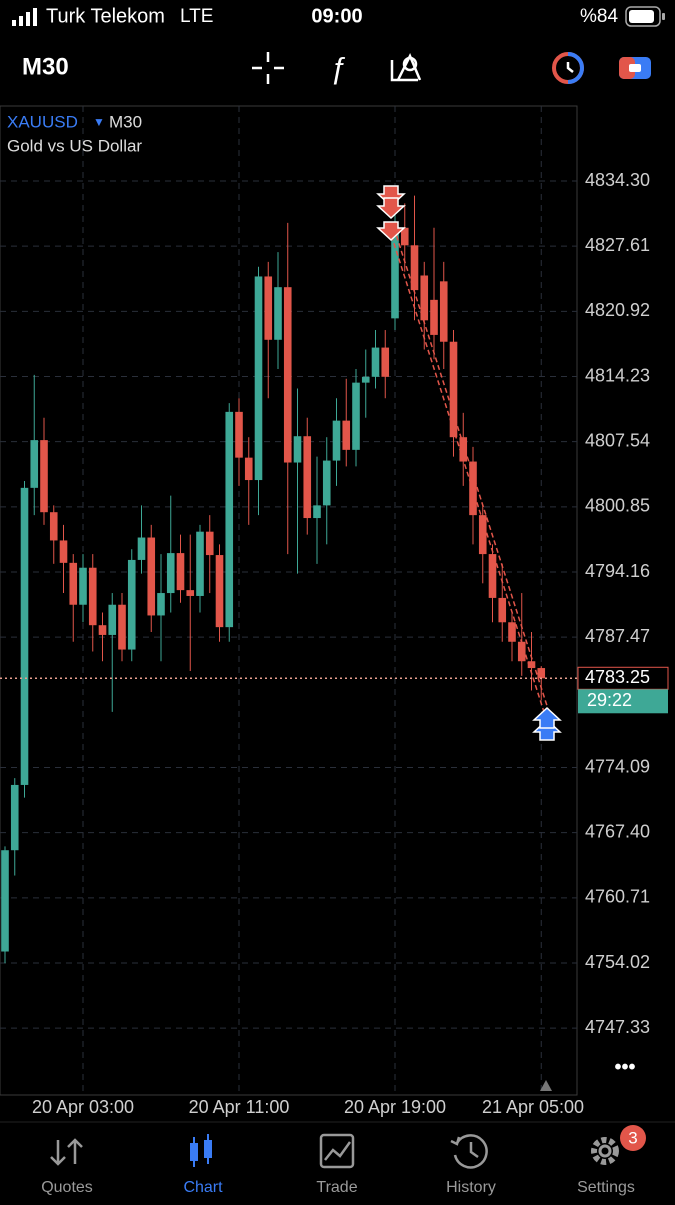  What do you see at coordinates (268, 68) in the screenshot?
I see `crosshair-button` at bounding box center [268, 68].